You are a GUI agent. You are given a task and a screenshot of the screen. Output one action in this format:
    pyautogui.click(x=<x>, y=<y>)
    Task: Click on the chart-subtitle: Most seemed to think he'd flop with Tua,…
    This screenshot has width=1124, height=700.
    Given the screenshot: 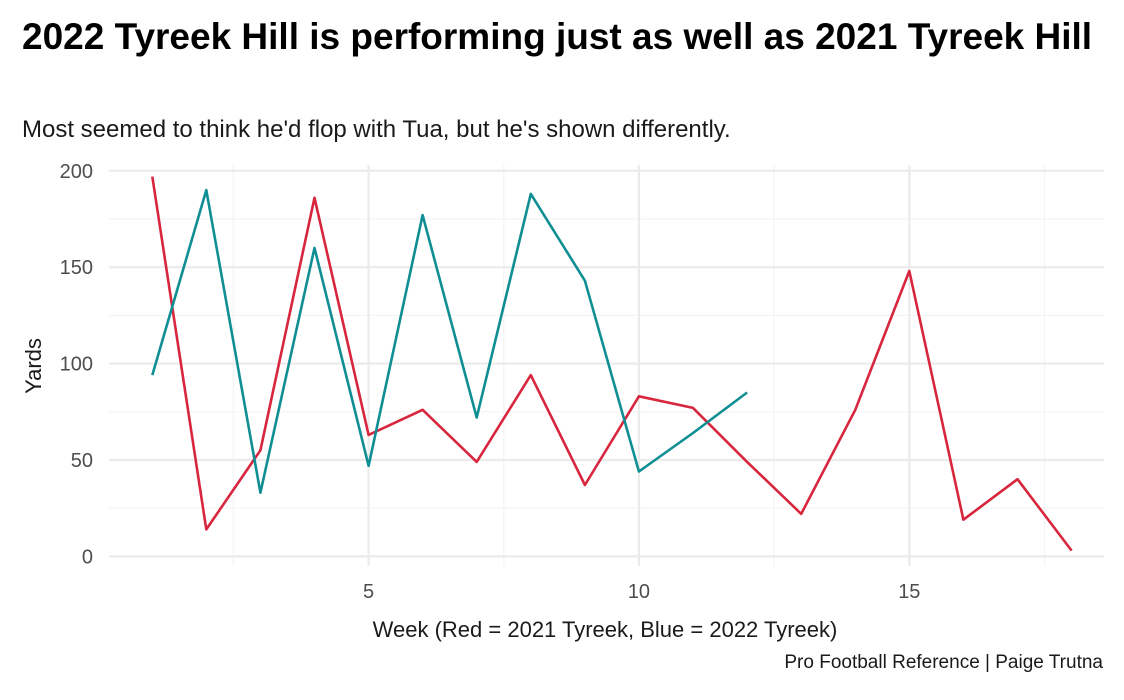 What is the action you would take?
    pyautogui.click(x=376, y=129)
    